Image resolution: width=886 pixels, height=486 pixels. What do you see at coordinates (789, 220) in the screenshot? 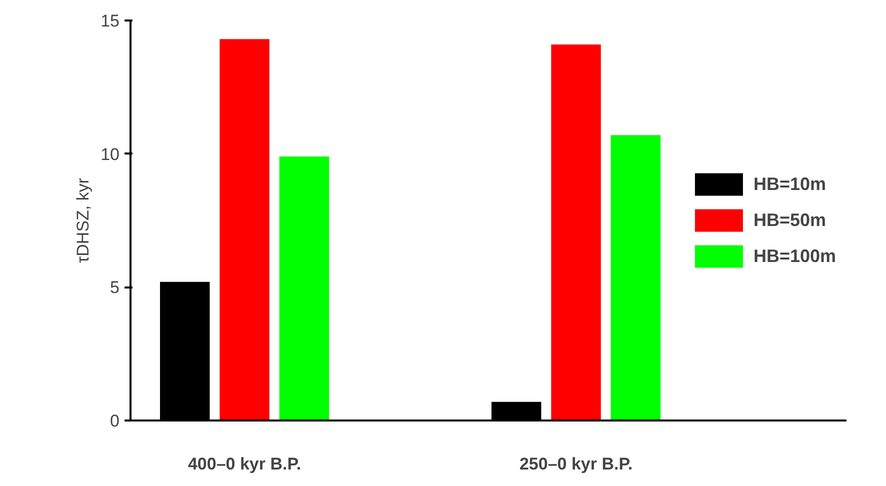
I see `legend-label: HB=50m` at bounding box center [789, 220].